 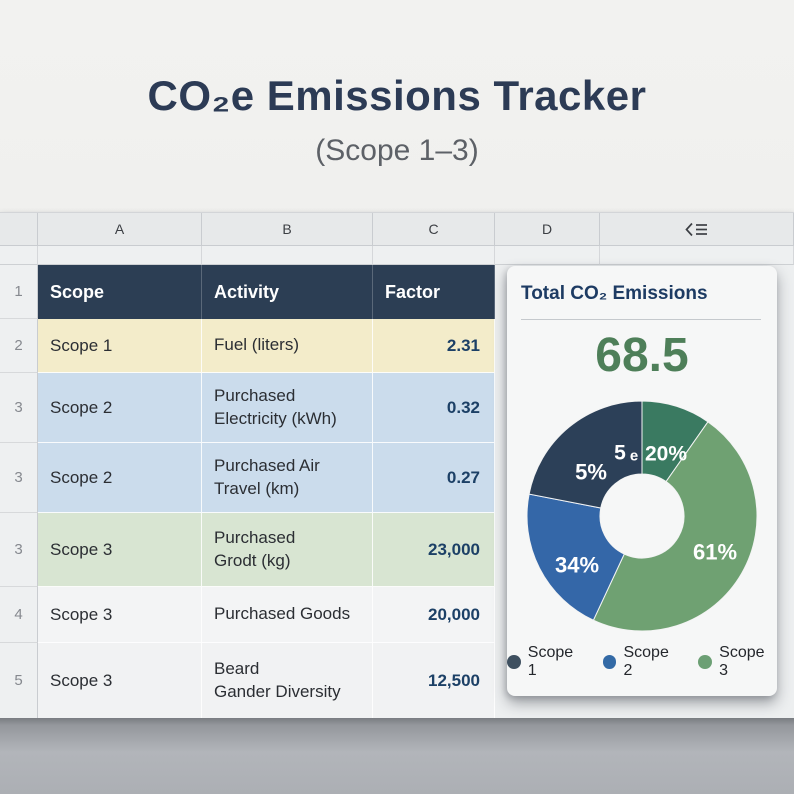 I want to click on legend-label: Scope 2, so click(x=646, y=661).